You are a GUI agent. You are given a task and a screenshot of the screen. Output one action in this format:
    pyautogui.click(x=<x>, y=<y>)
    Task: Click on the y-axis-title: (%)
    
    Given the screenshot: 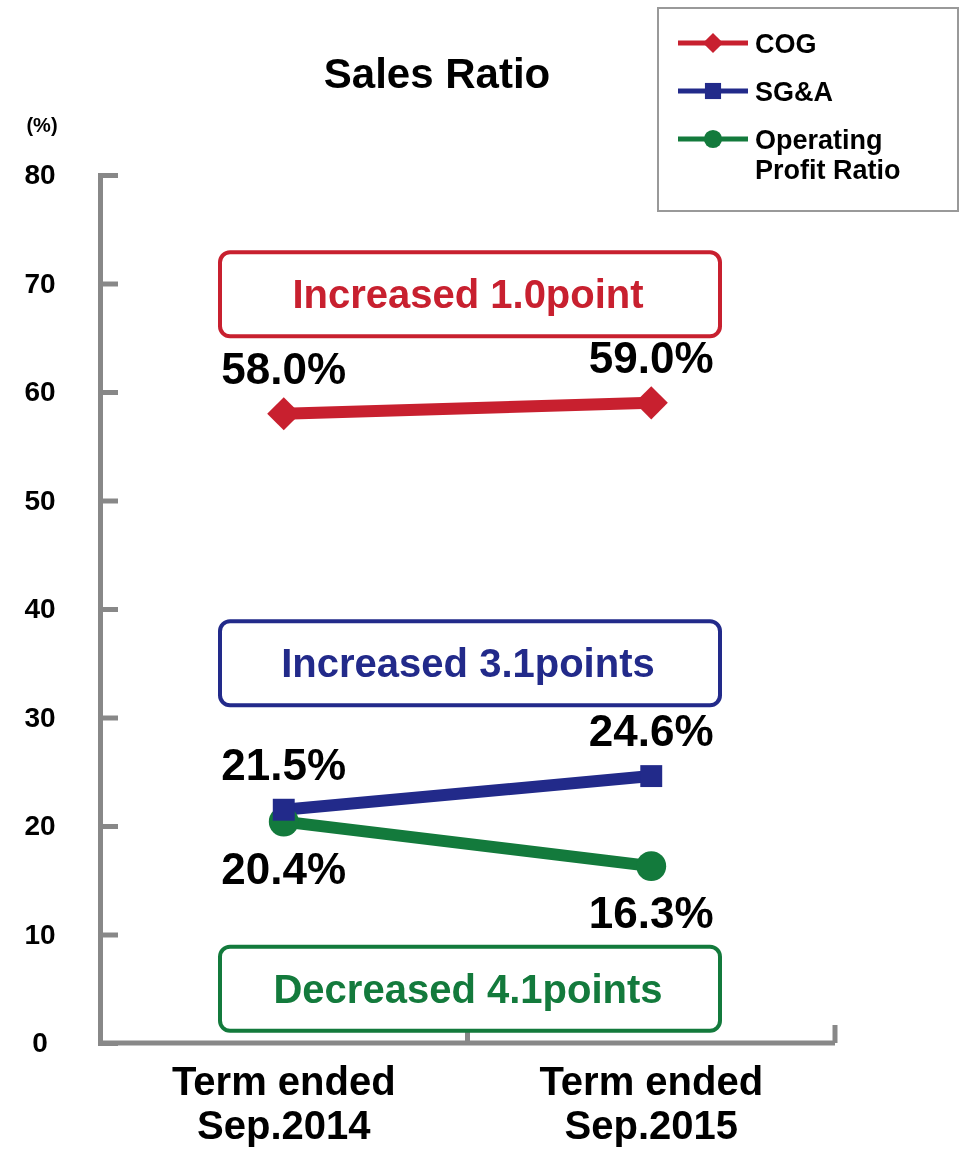 What is the action you would take?
    pyautogui.click(x=42, y=125)
    